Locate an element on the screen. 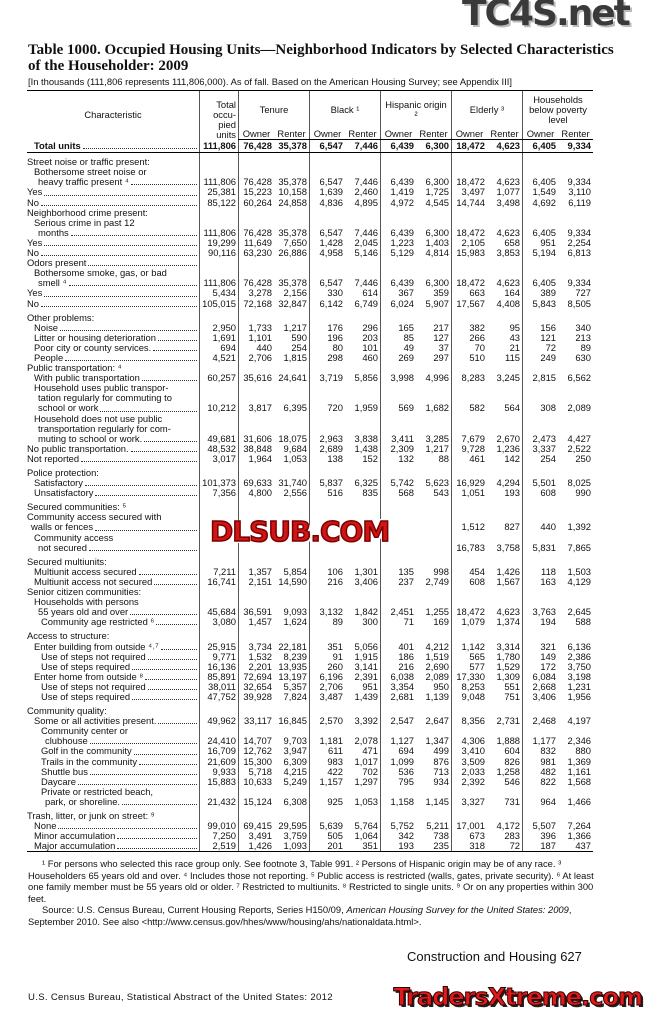 The width and height of the screenshot is (652, 1024). row-label-line: Yes is located at coordinates (35, 293).